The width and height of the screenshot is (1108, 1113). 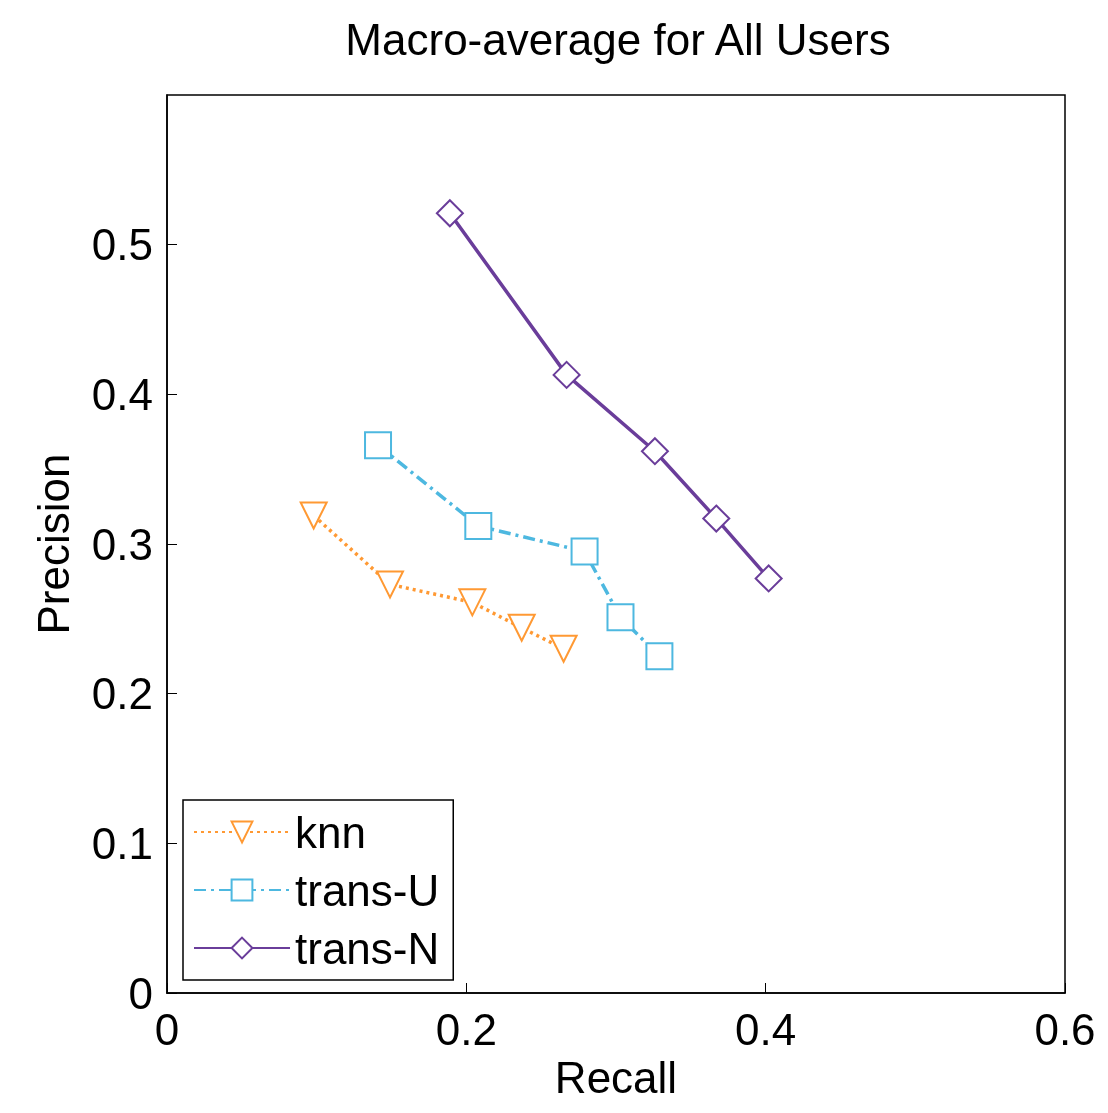 I want to click on y-axis-title: Precision, so click(x=53, y=544).